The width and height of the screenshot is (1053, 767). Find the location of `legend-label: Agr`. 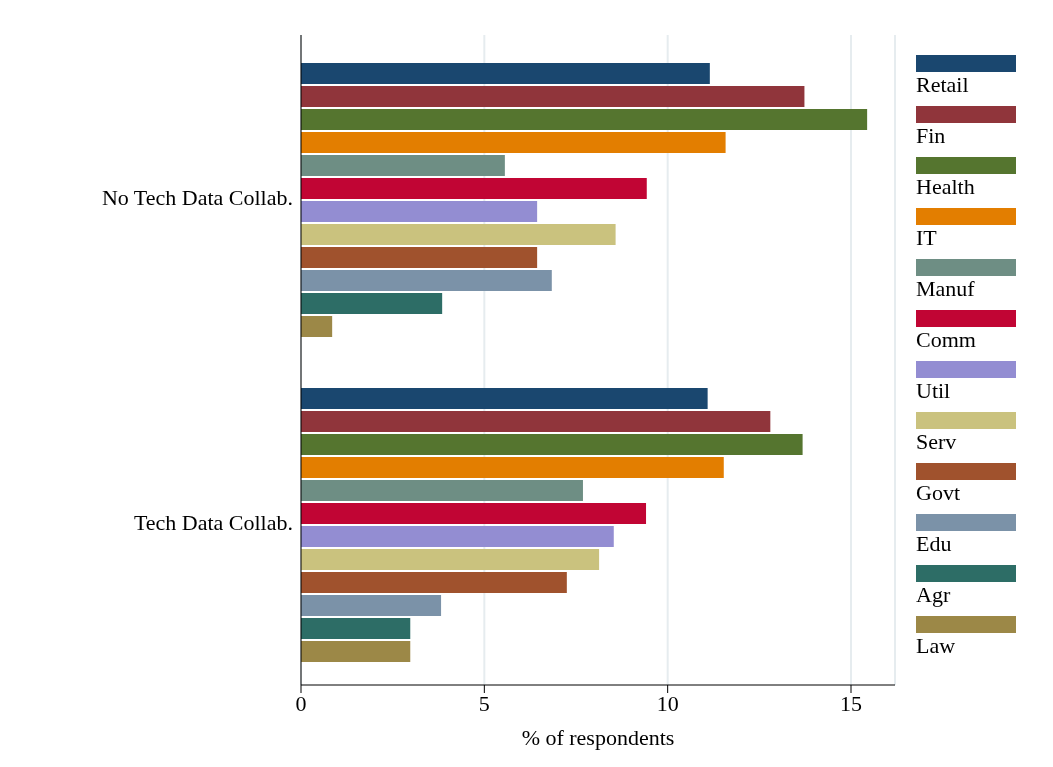

legend-label: Agr is located at coordinates (934, 595).